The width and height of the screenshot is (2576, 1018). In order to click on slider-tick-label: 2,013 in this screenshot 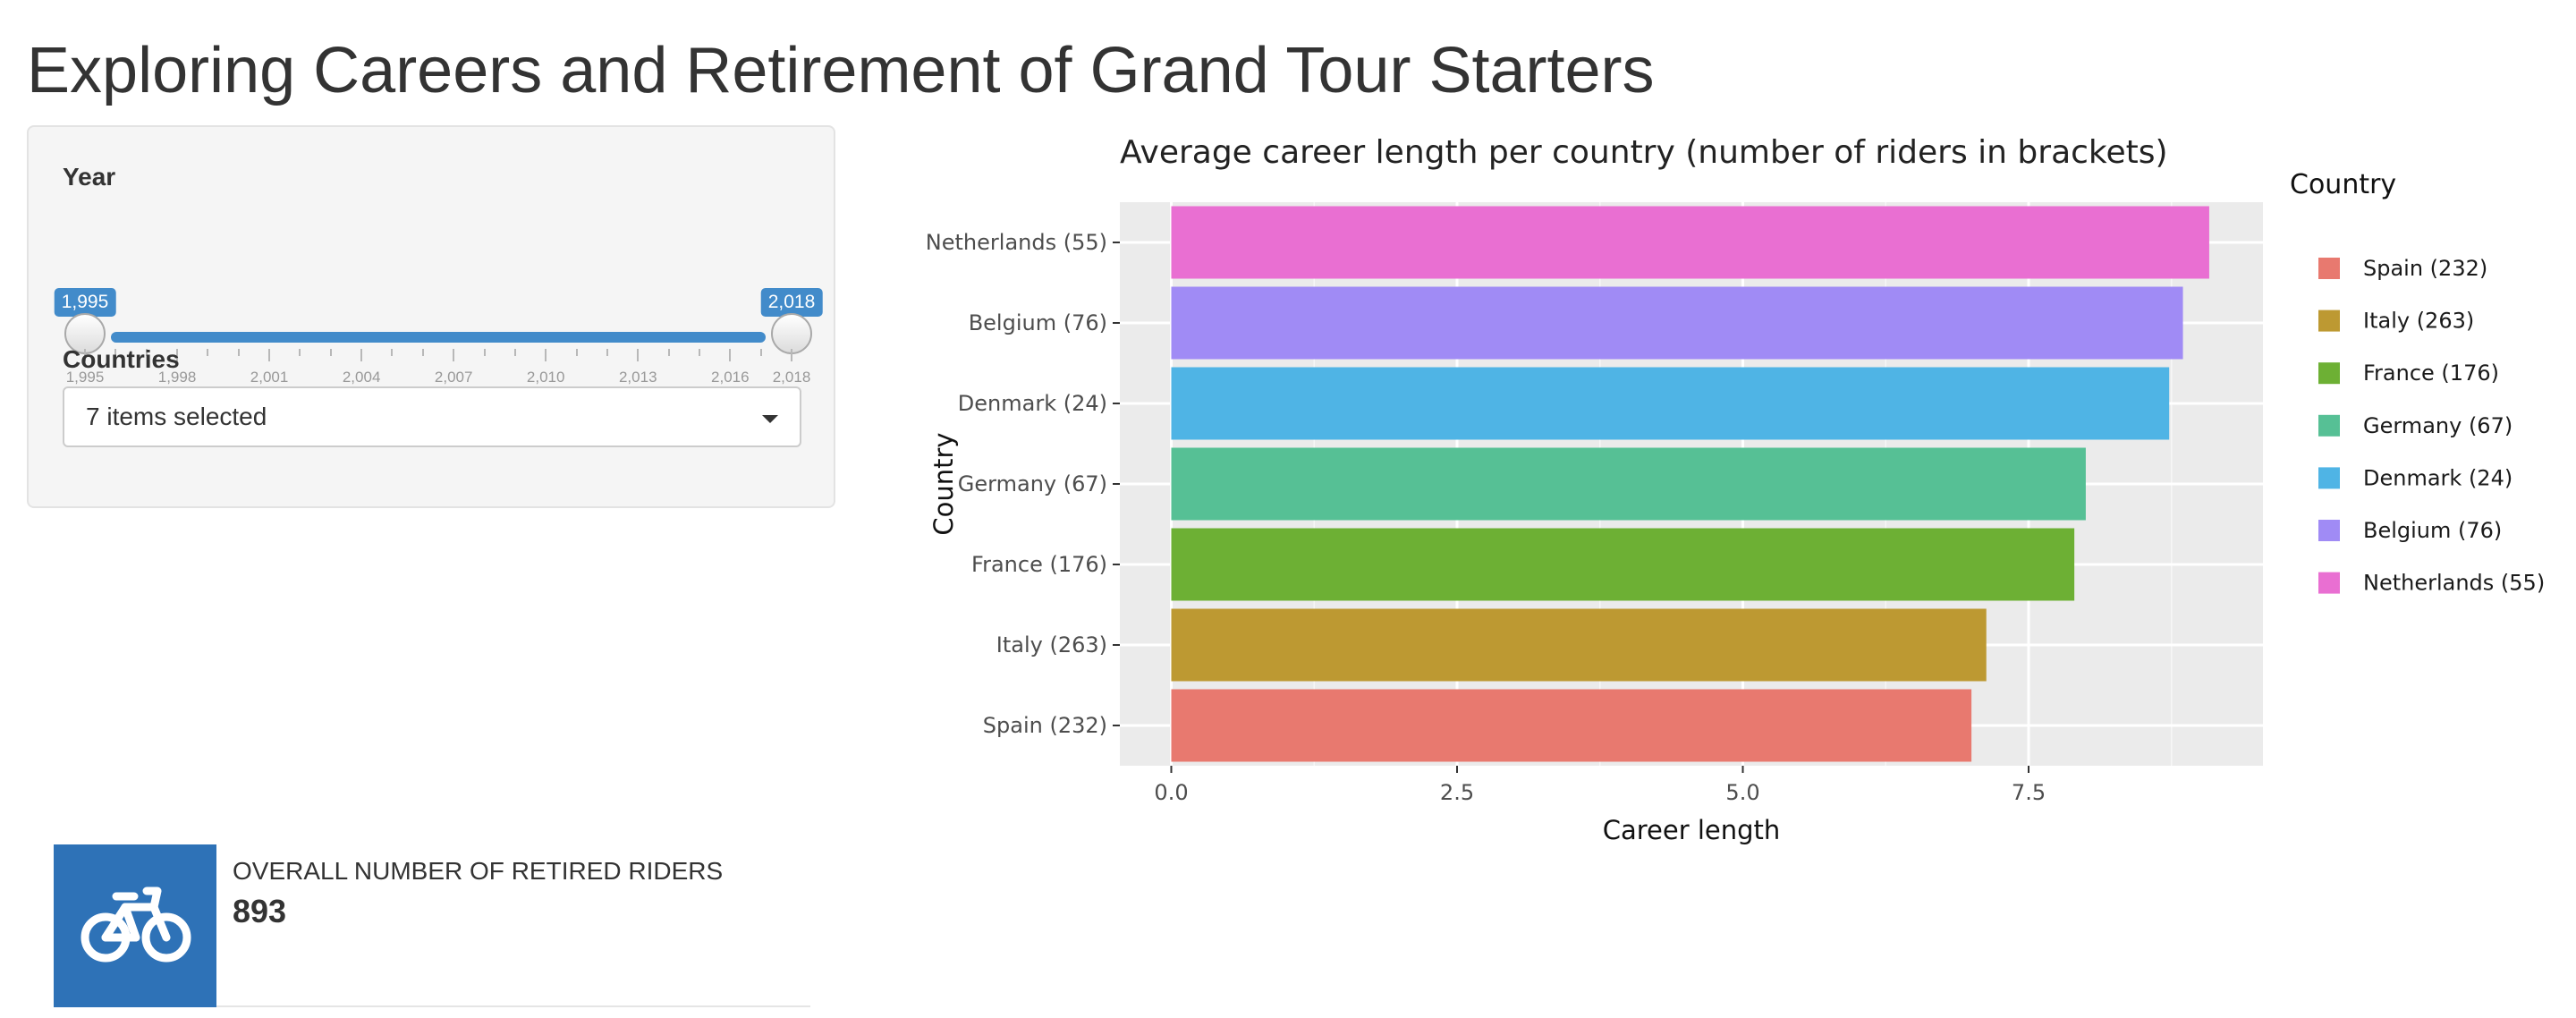, I will do `click(637, 377)`.